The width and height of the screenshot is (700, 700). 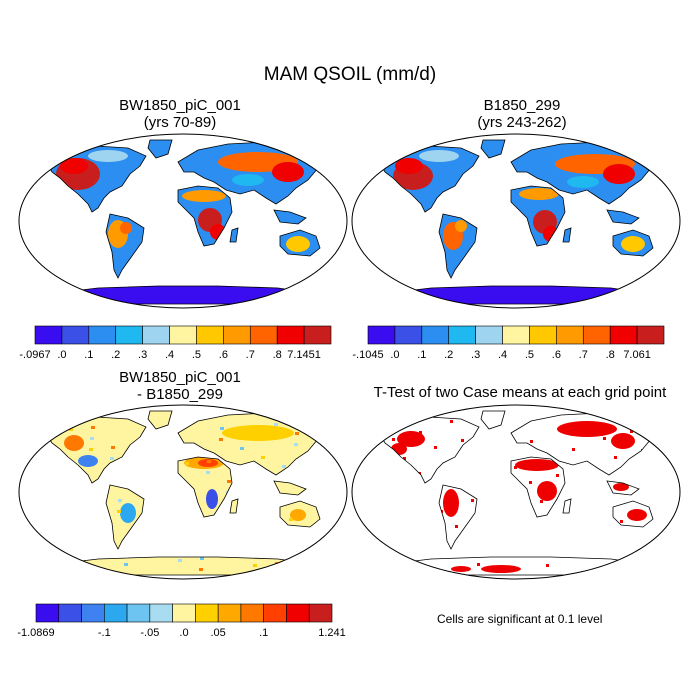 I want to click on panel-title-case2-line2: (yrs 243-262), so click(x=522, y=122).